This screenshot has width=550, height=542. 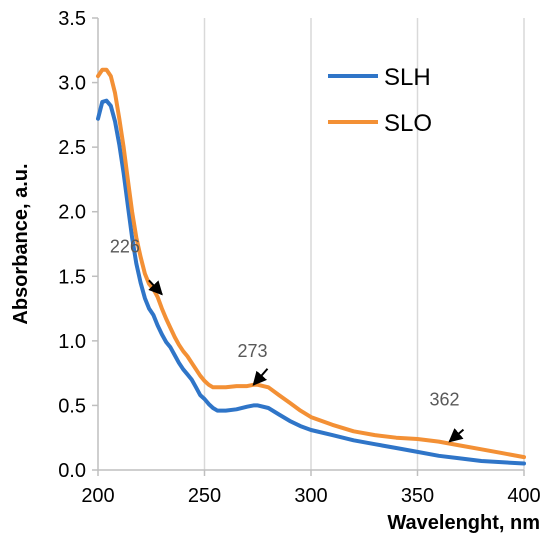 What do you see at coordinates (21, 243) in the screenshot?
I see `y-axis-title: Absorbance, a.u.` at bounding box center [21, 243].